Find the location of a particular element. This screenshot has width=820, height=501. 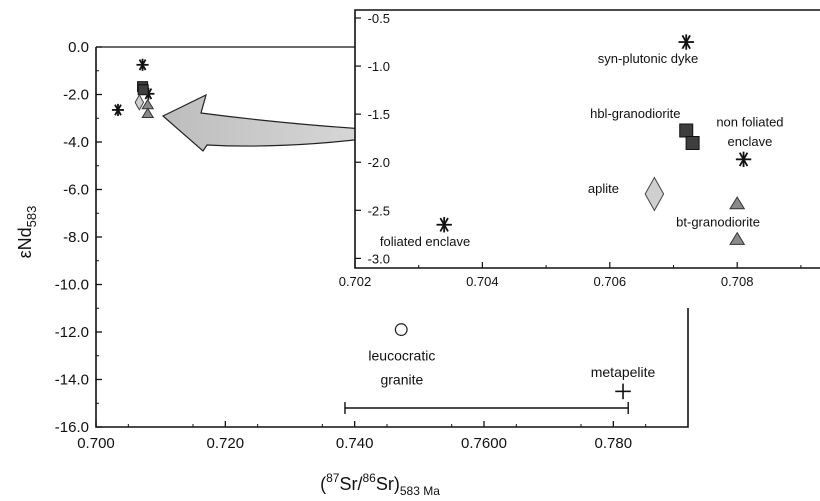

y-tick-label: -10.0 is located at coordinates (72, 285).